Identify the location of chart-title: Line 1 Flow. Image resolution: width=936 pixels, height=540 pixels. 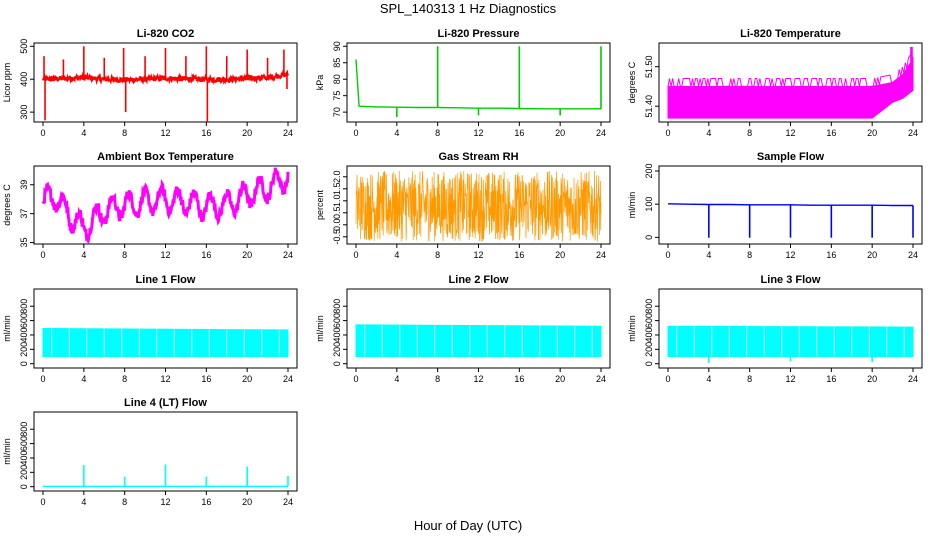
(166, 280).